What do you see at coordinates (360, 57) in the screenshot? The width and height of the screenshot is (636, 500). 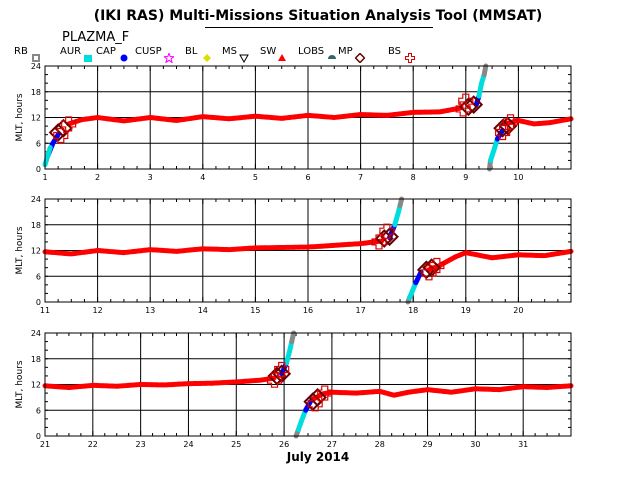 I see `legend-mp-diamond-outline-icon` at bounding box center [360, 57].